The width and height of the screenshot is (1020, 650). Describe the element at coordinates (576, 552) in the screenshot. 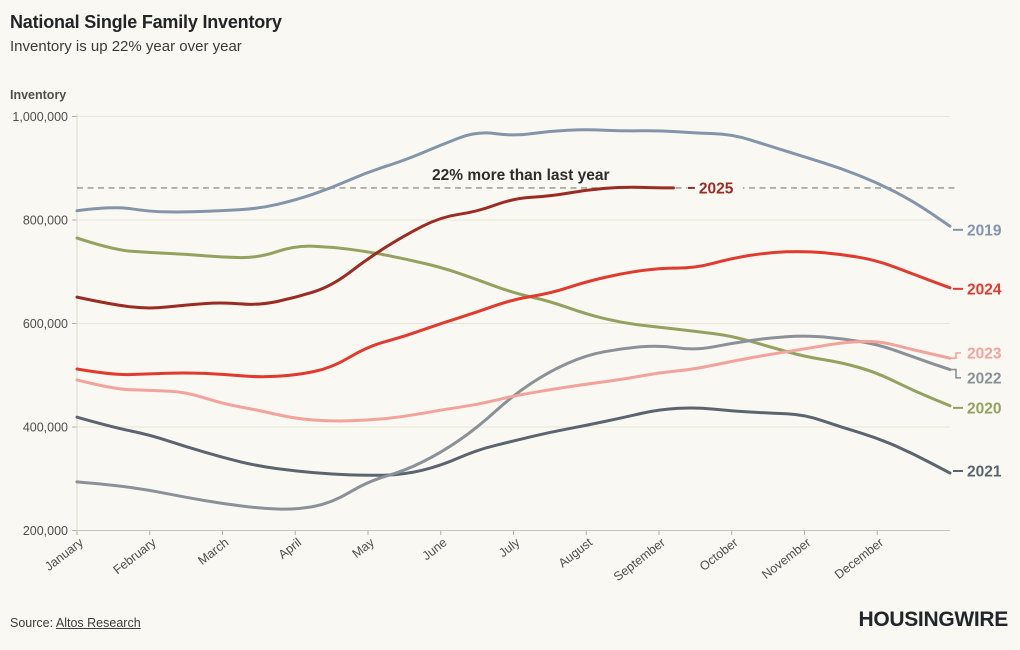

I see `x-tick-label-august: August` at that location.